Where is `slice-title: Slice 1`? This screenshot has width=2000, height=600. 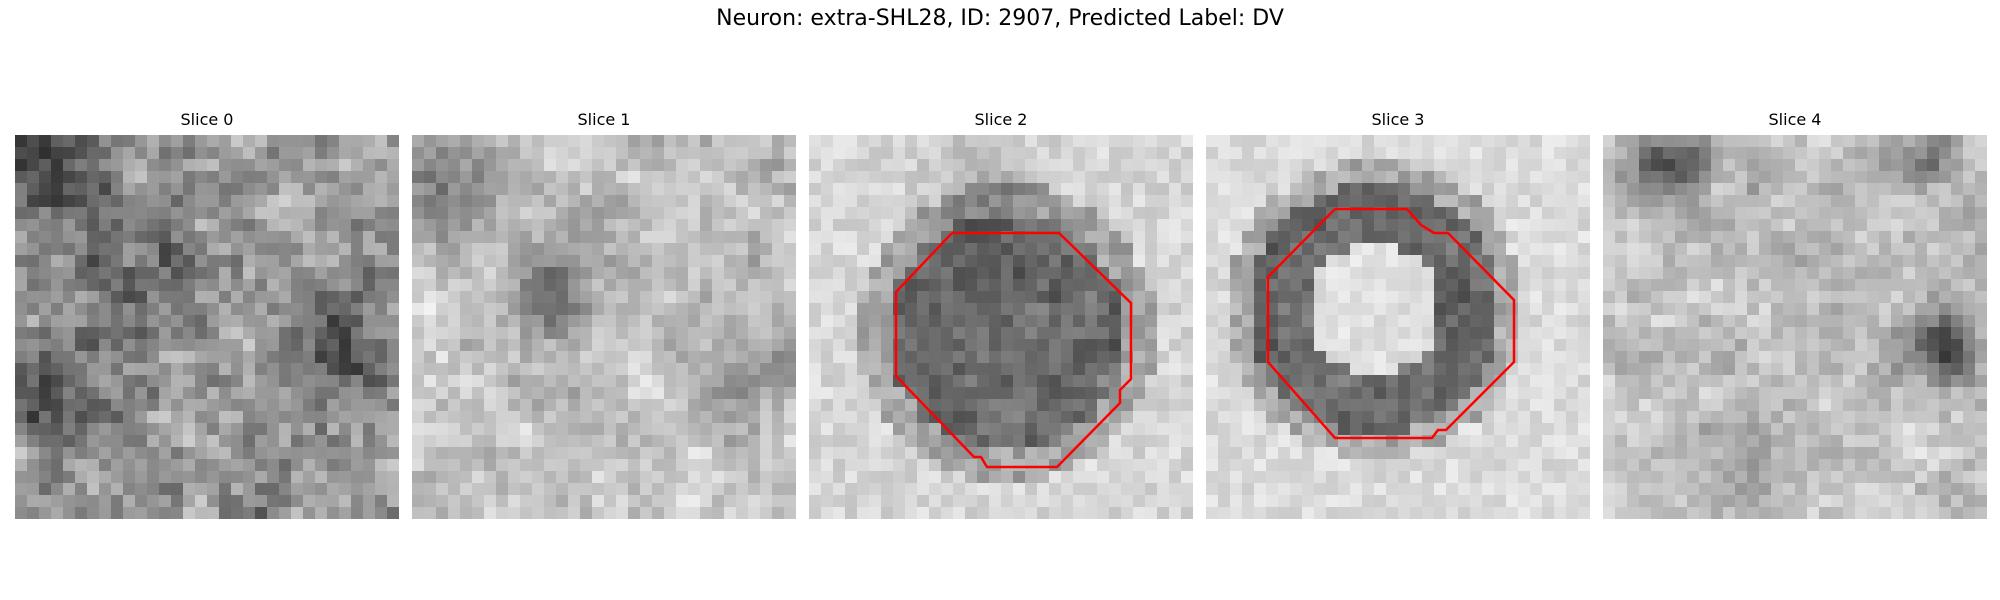
slice-title: Slice 1 is located at coordinates (604, 120).